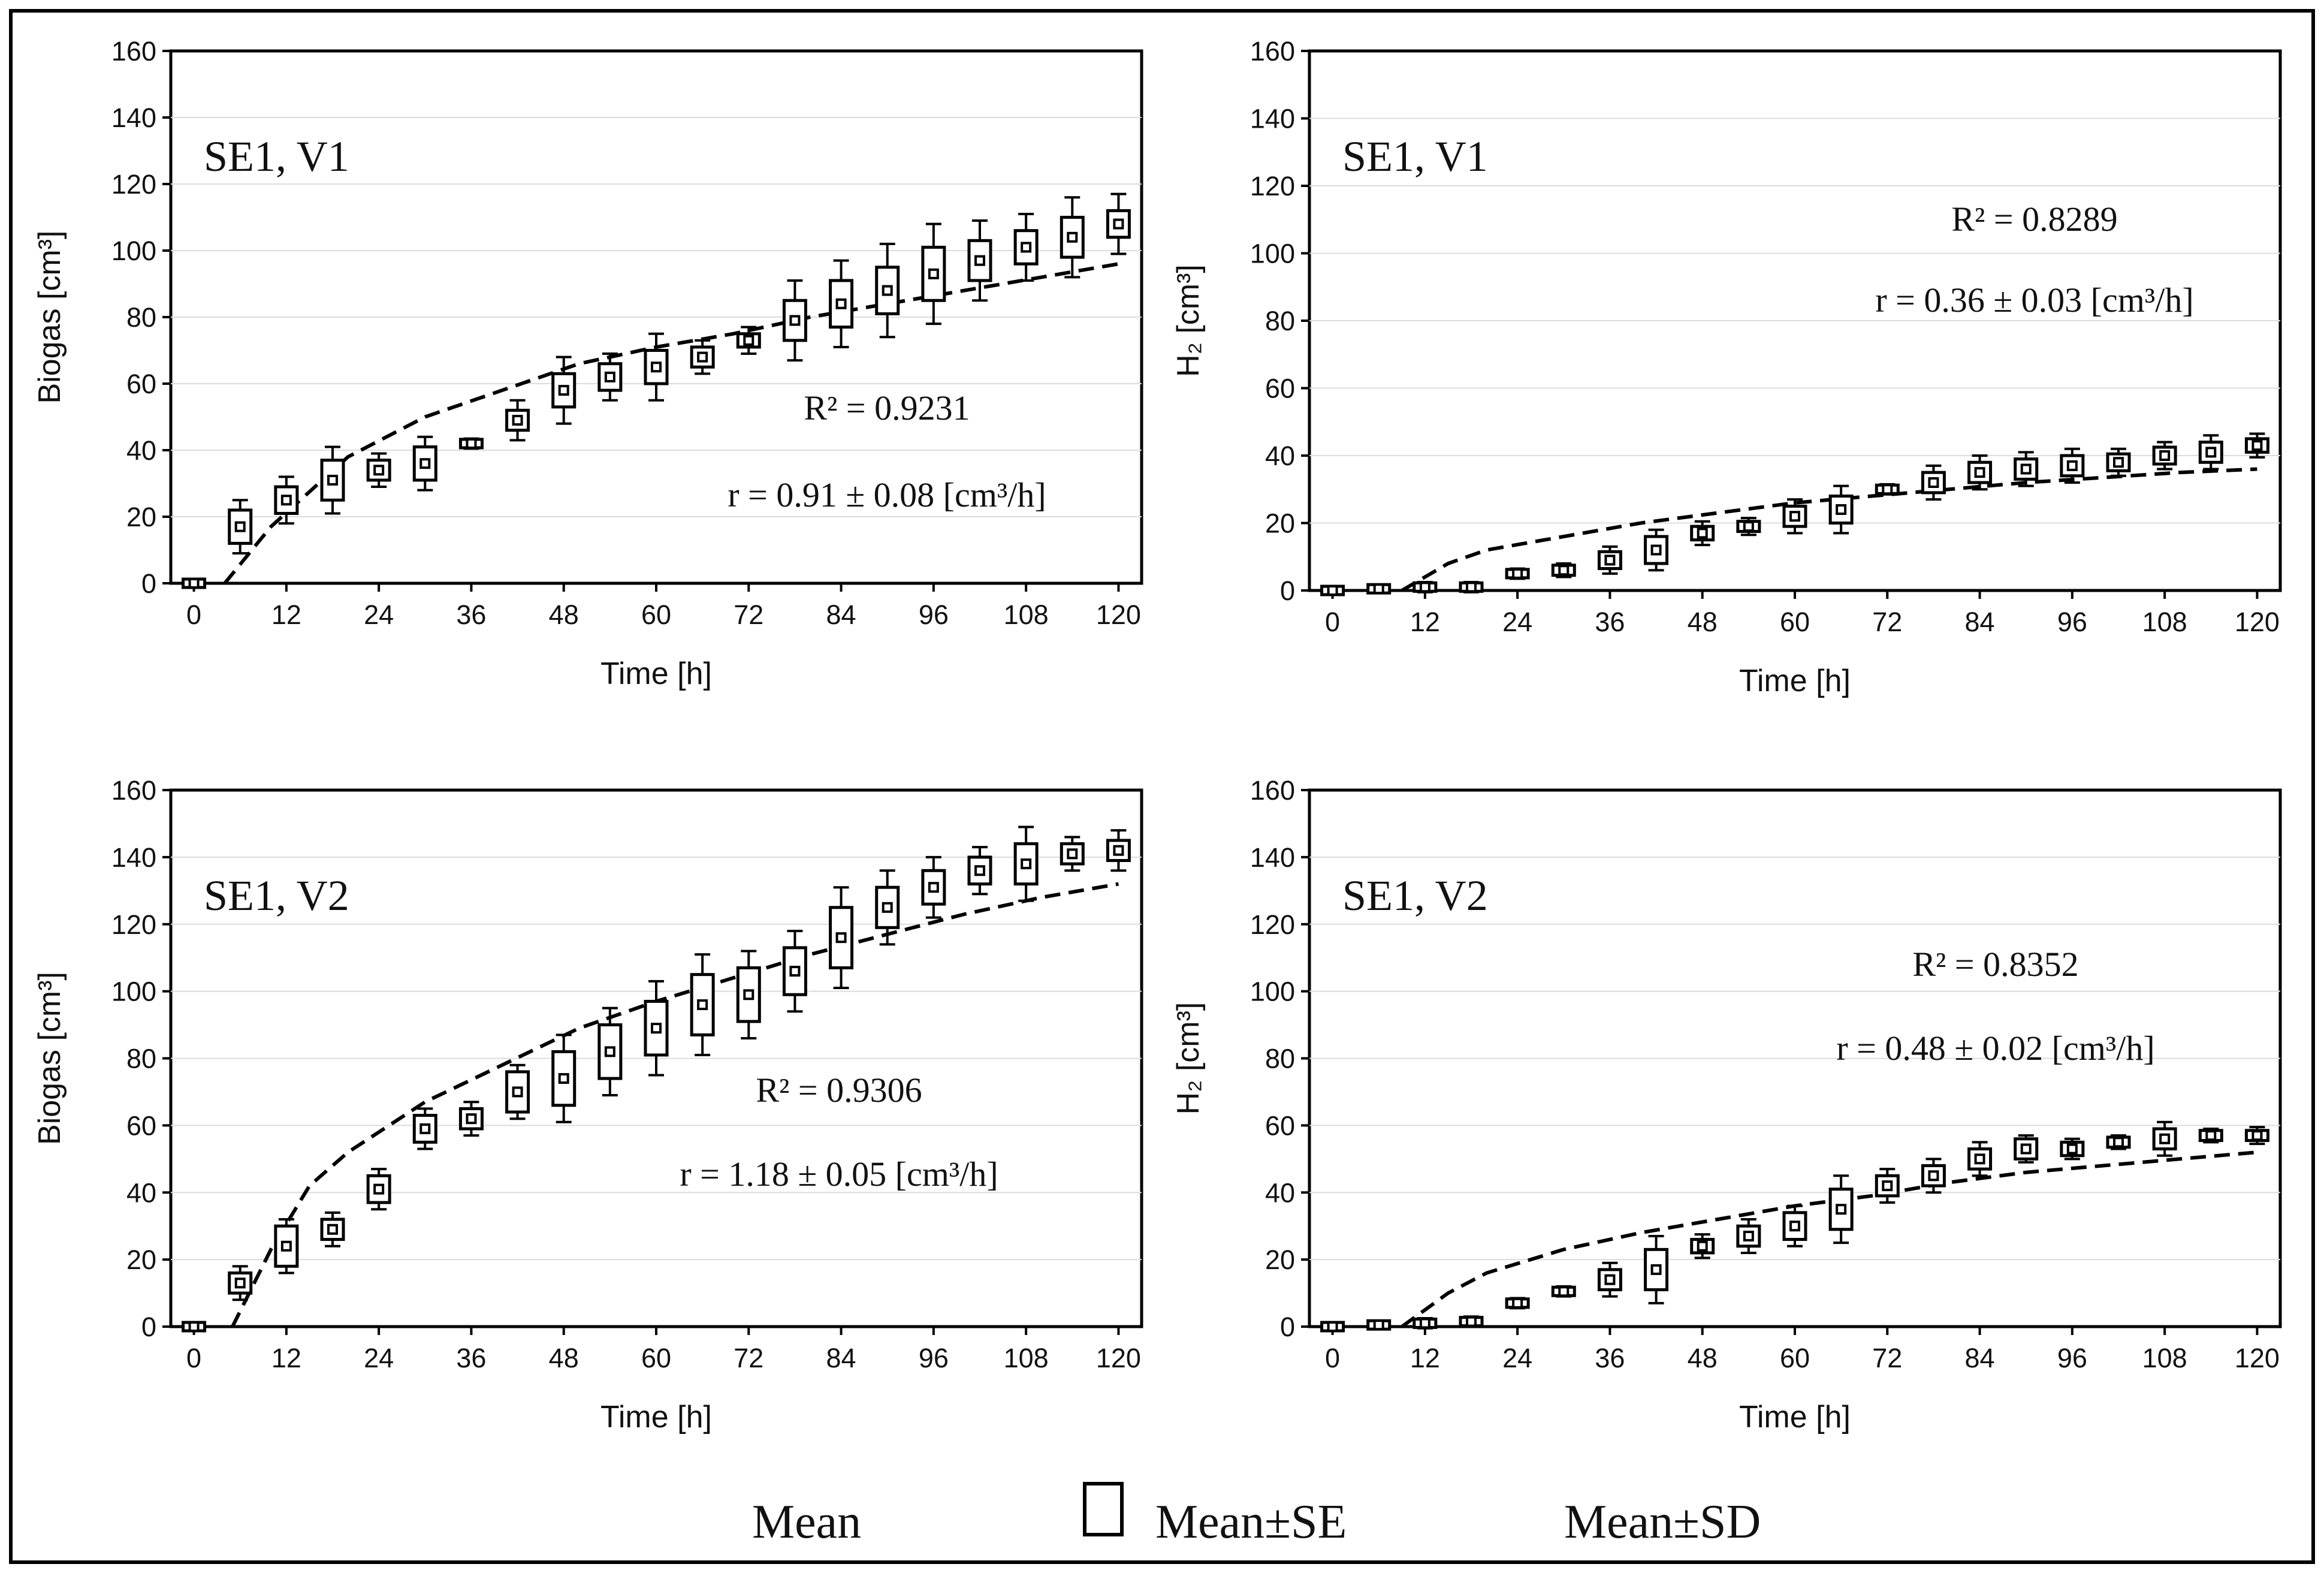  Describe the element at coordinates (1272, 186) in the screenshot. I see `y-tick-label: 120` at that location.